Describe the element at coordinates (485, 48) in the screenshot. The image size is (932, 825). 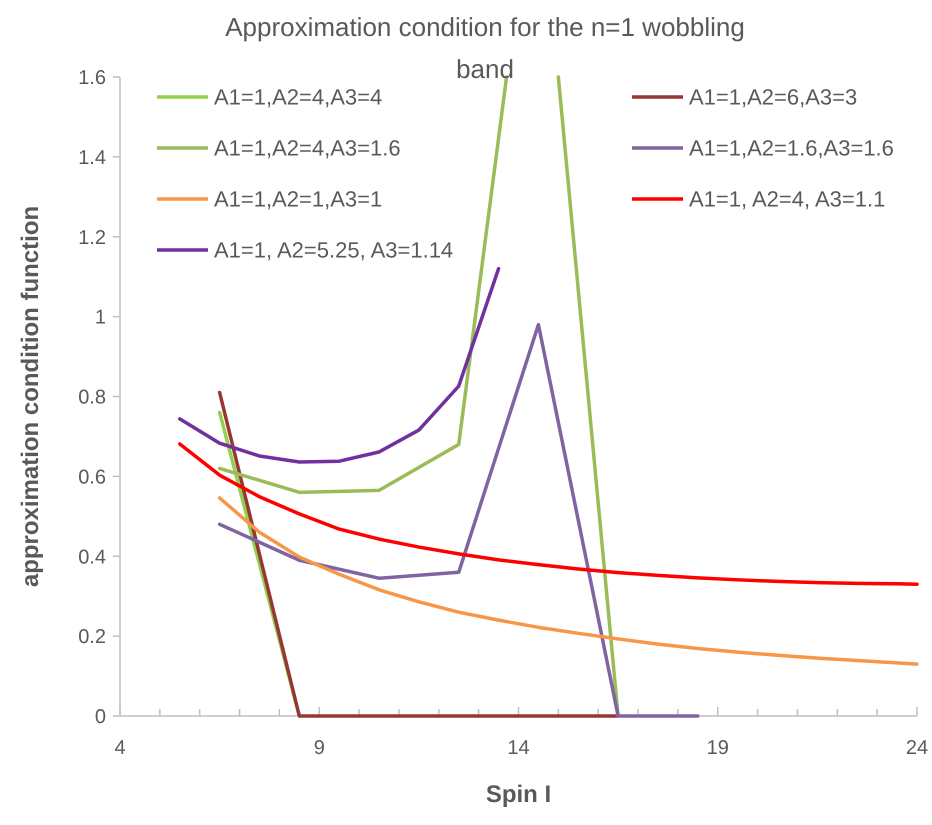
I see `chart-title: Approximation condition for the n=1 wobbling band` at that location.